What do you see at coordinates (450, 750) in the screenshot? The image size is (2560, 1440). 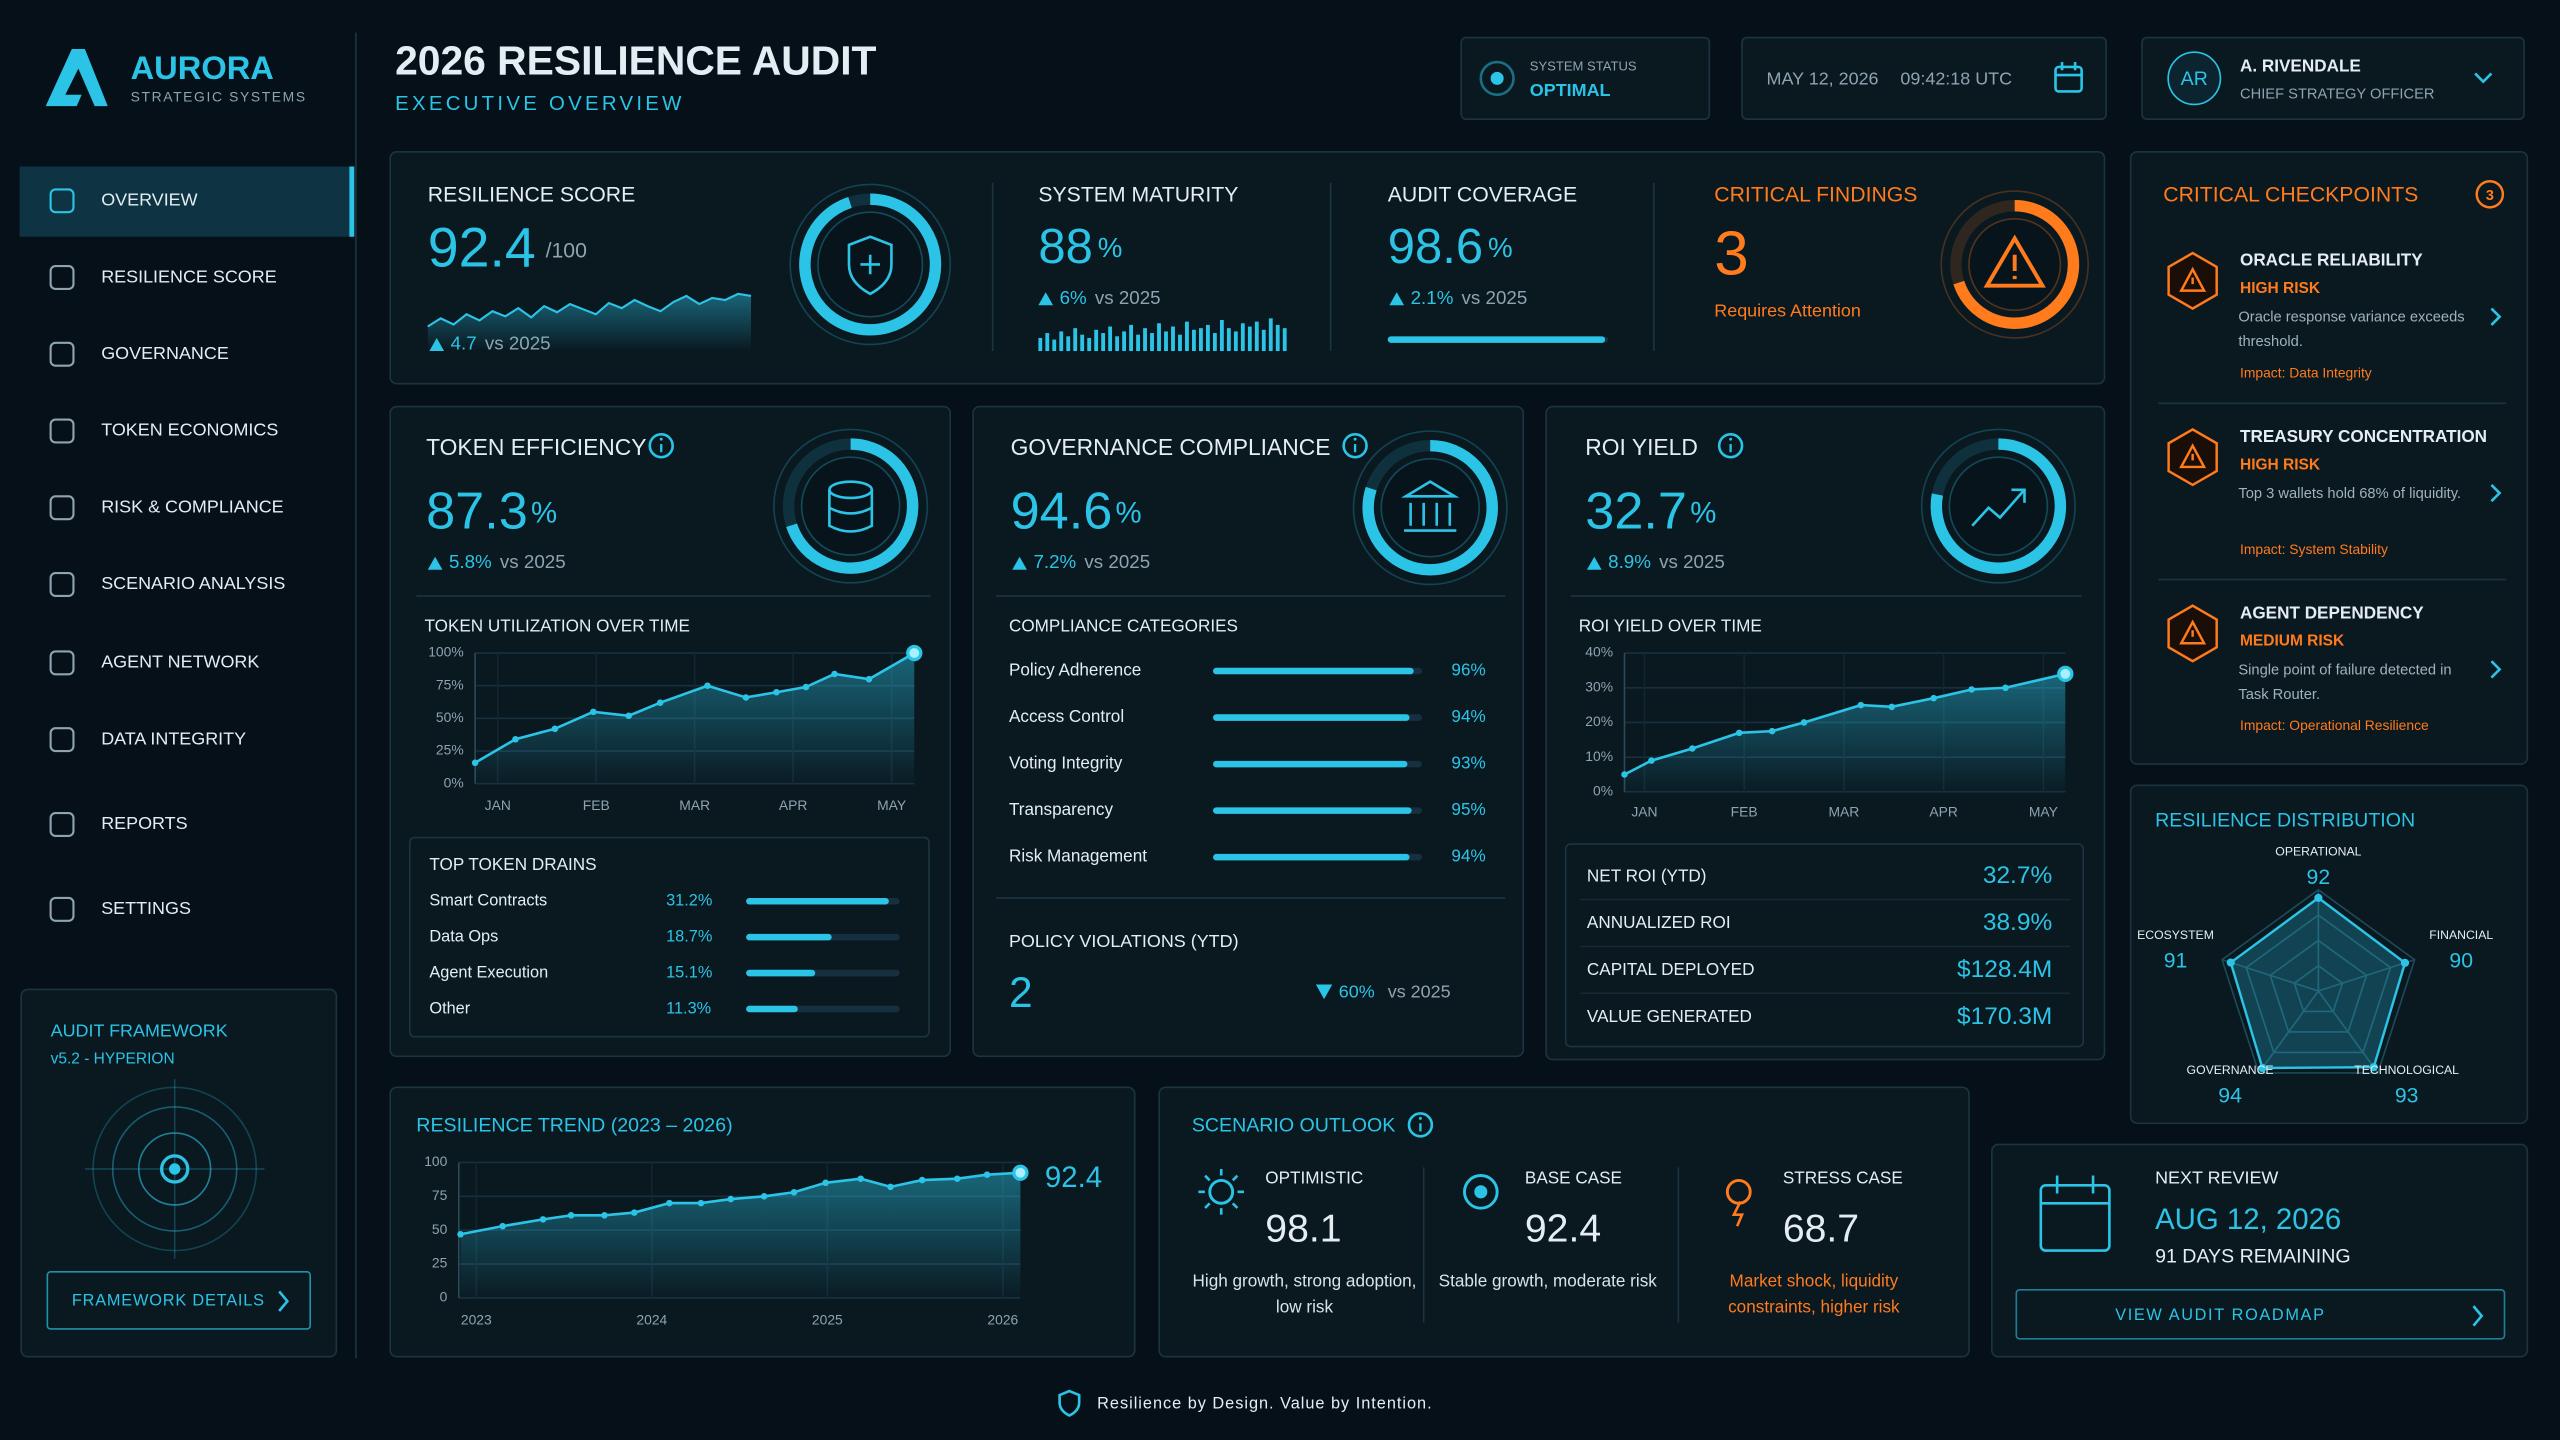 I see `y-tick-label: 25%` at bounding box center [450, 750].